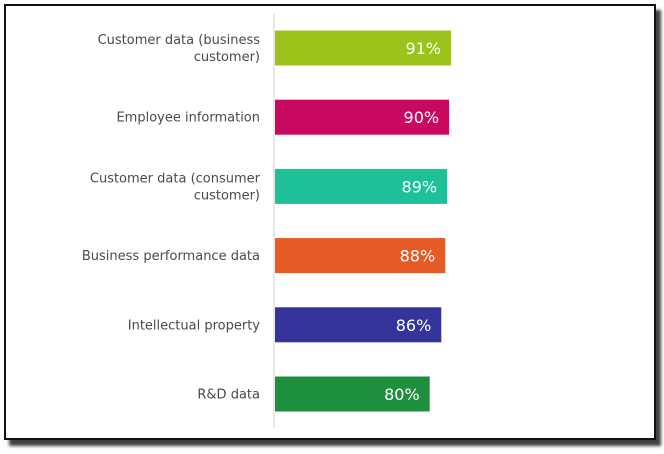 The image size is (664, 454). Describe the element at coordinates (175, 187) in the screenshot. I see `category-label-2: Customer data (consumer customer)` at that location.